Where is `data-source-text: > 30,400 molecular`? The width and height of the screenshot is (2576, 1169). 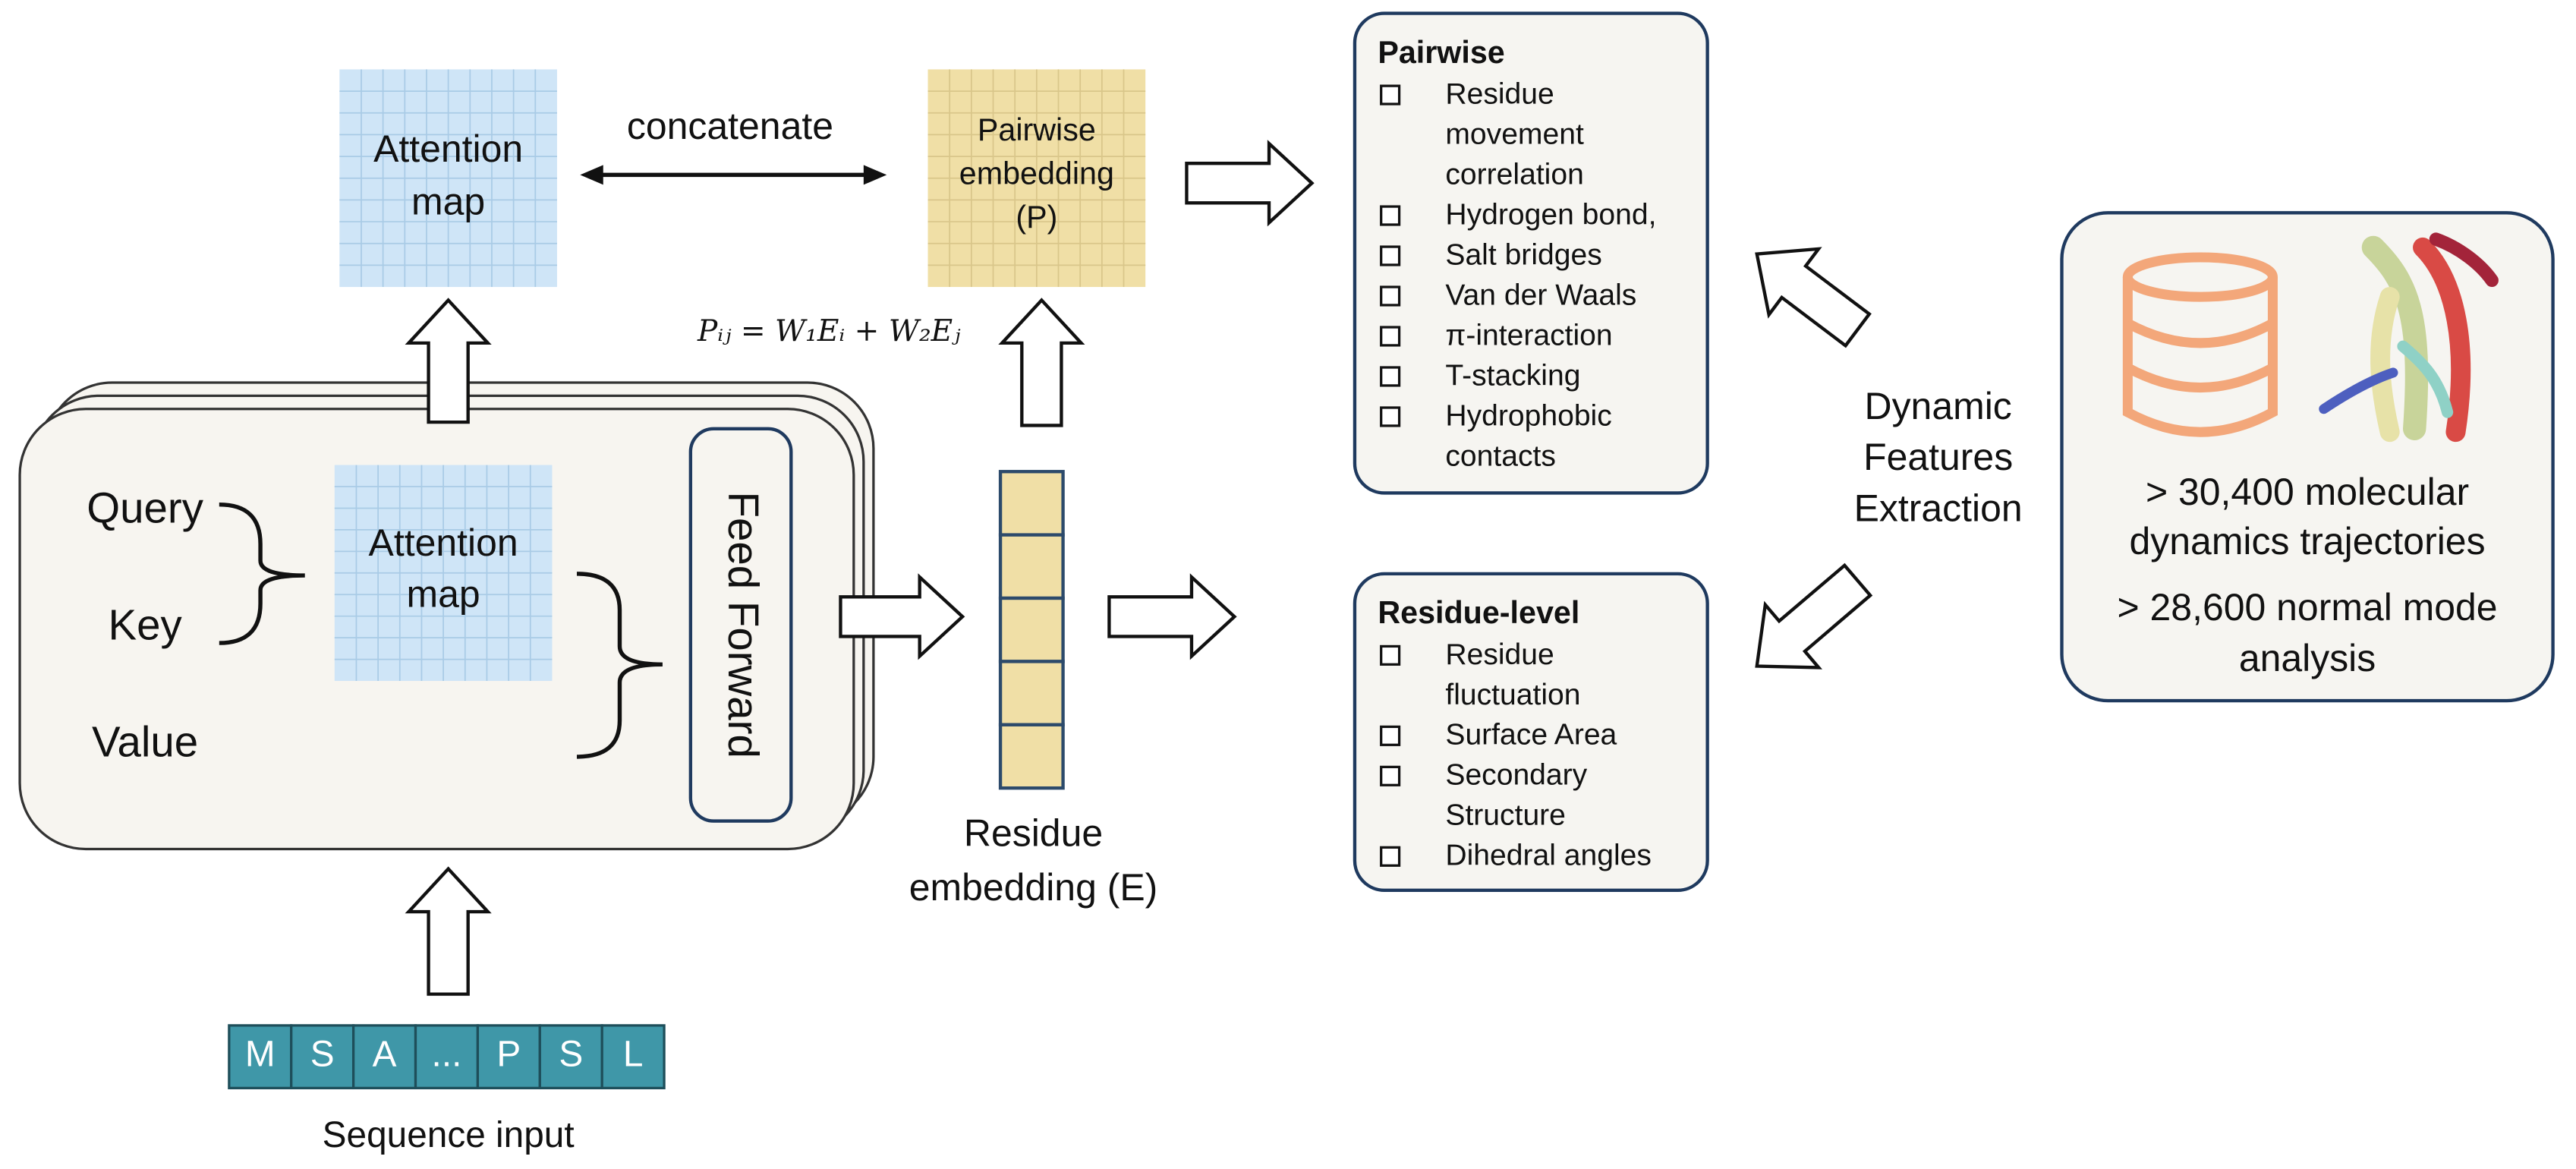
data-source-text: > 30,400 molecular is located at coordinates (2307, 492).